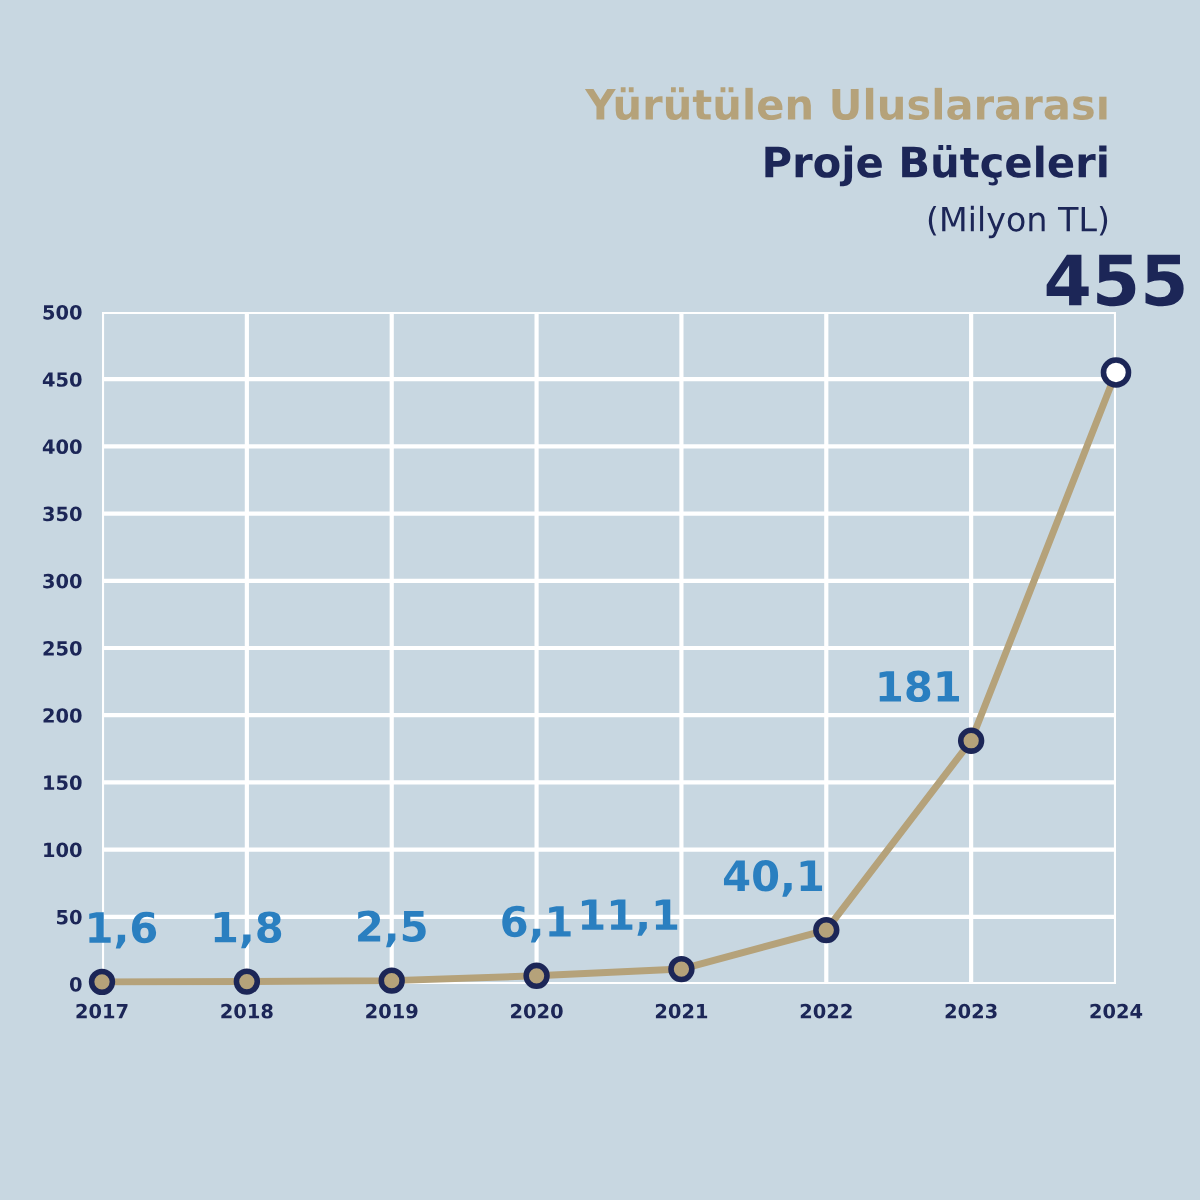 Image resolution: width=1200 pixels, height=1200 pixels. What do you see at coordinates (62, 312) in the screenshot?
I see `y-tick-label: 500` at bounding box center [62, 312].